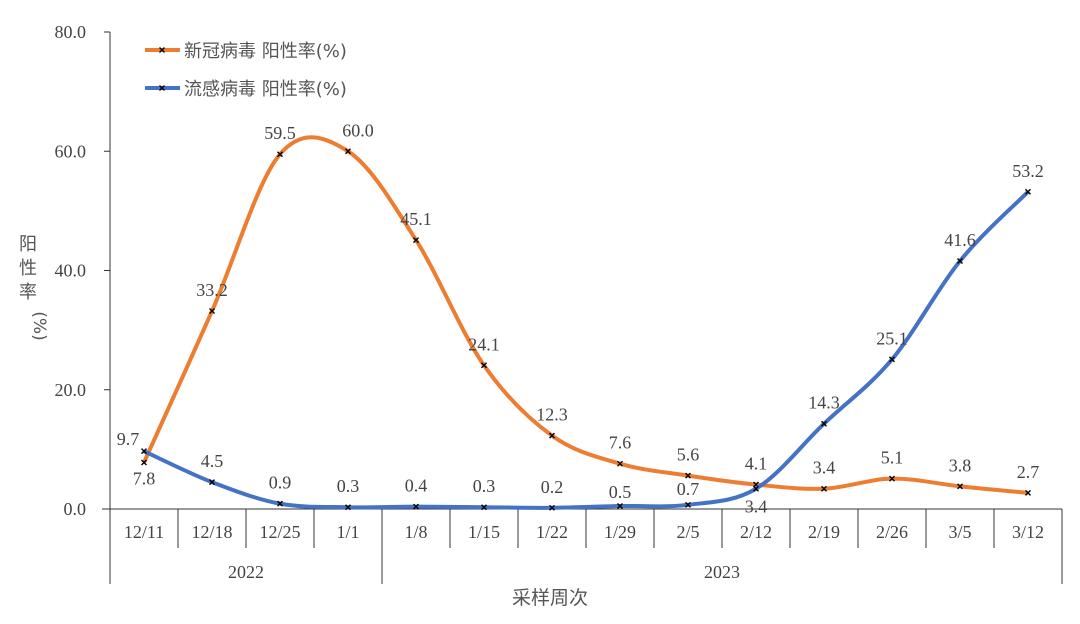 Image resolution: width=1080 pixels, height=624 pixels. I want to click on data-label: 24.1, so click(484, 344).